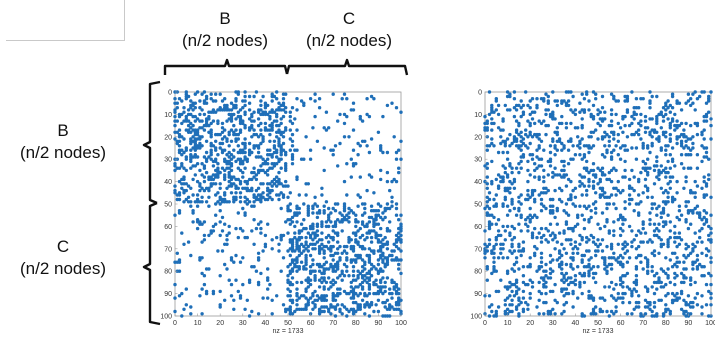 The image size is (715, 337). Describe the element at coordinates (481, 272) in the screenshot. I see `y-tick: 80` at that location.